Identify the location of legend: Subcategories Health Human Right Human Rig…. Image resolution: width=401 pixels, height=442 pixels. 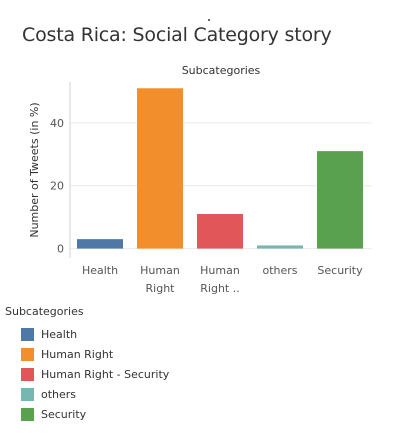
(87, 364).